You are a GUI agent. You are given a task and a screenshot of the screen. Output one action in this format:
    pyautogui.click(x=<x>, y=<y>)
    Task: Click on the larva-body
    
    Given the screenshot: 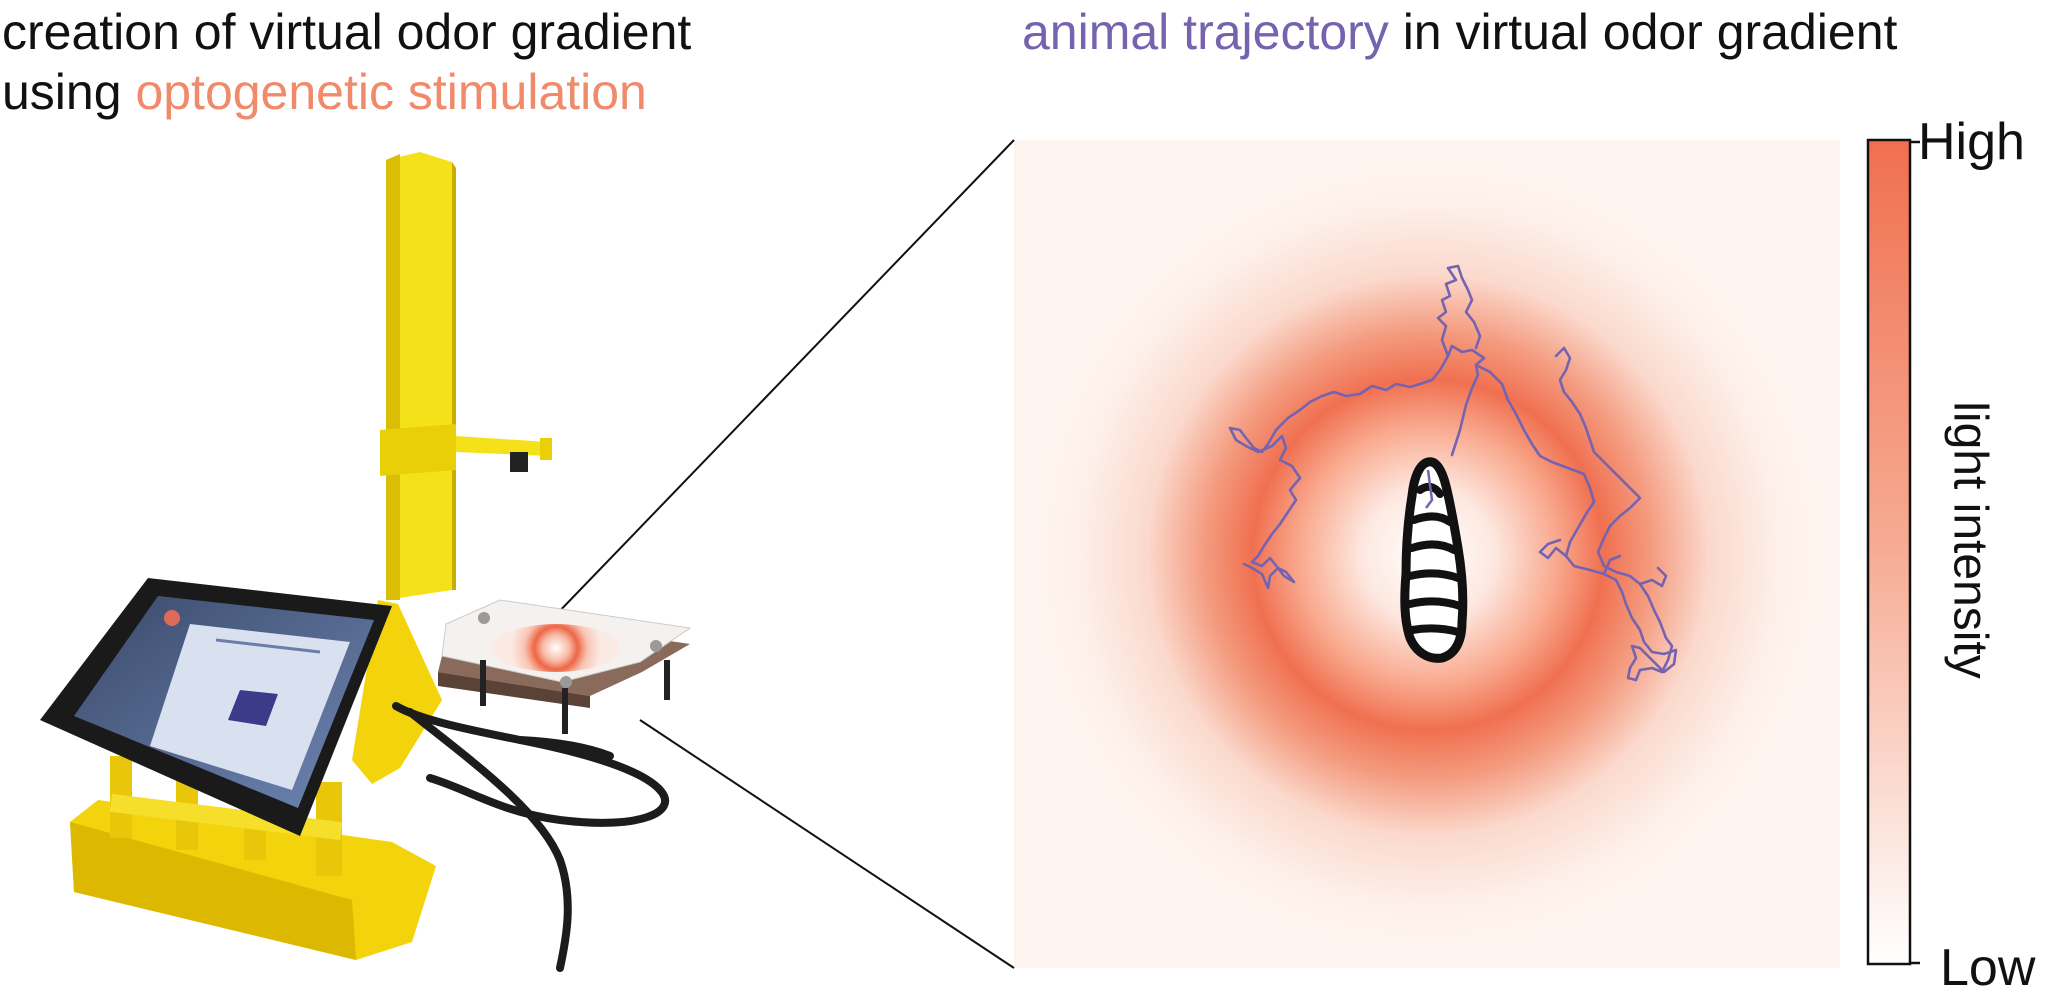 What is the action you would take?
    pyautogui.click(x=1434, y=560)
    